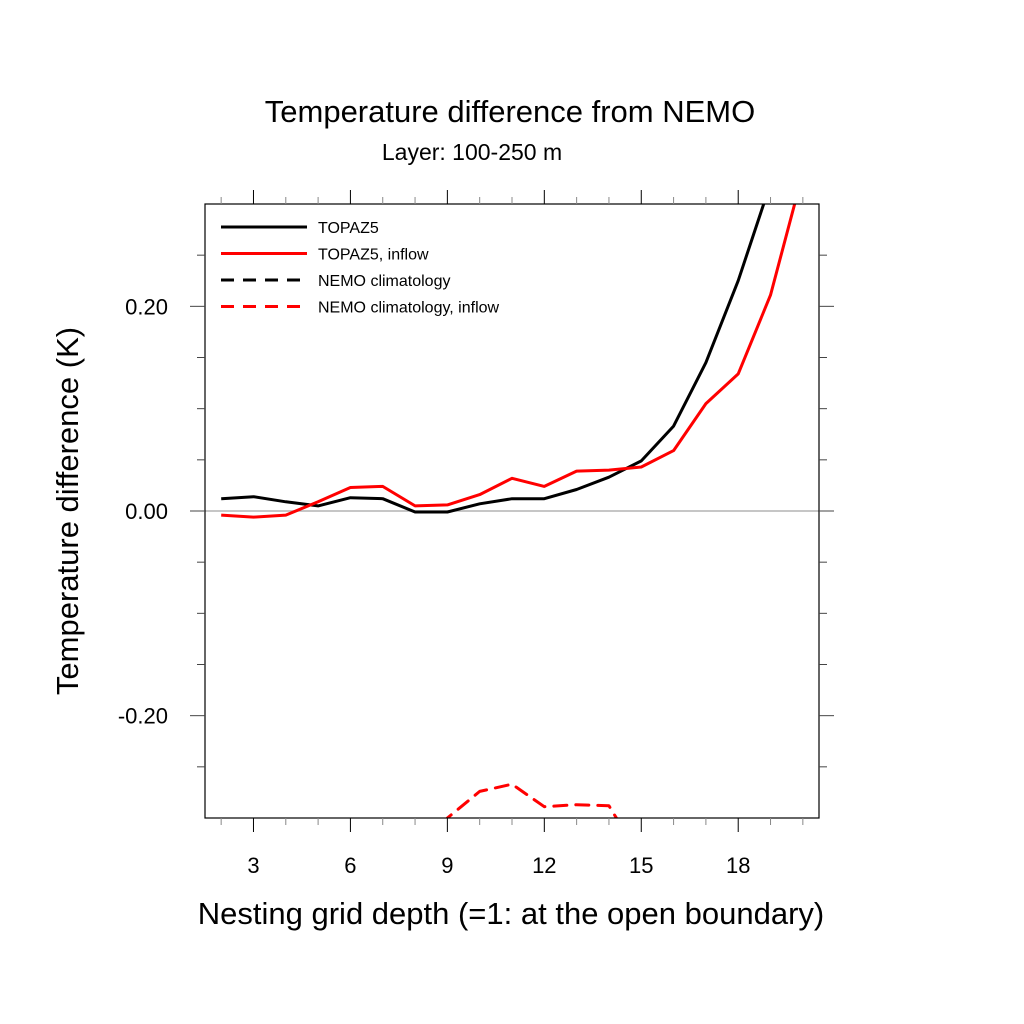  Describe the element at coordinates (253, 865) in the screenshot. I see `x-tick-label: 3` at that location.